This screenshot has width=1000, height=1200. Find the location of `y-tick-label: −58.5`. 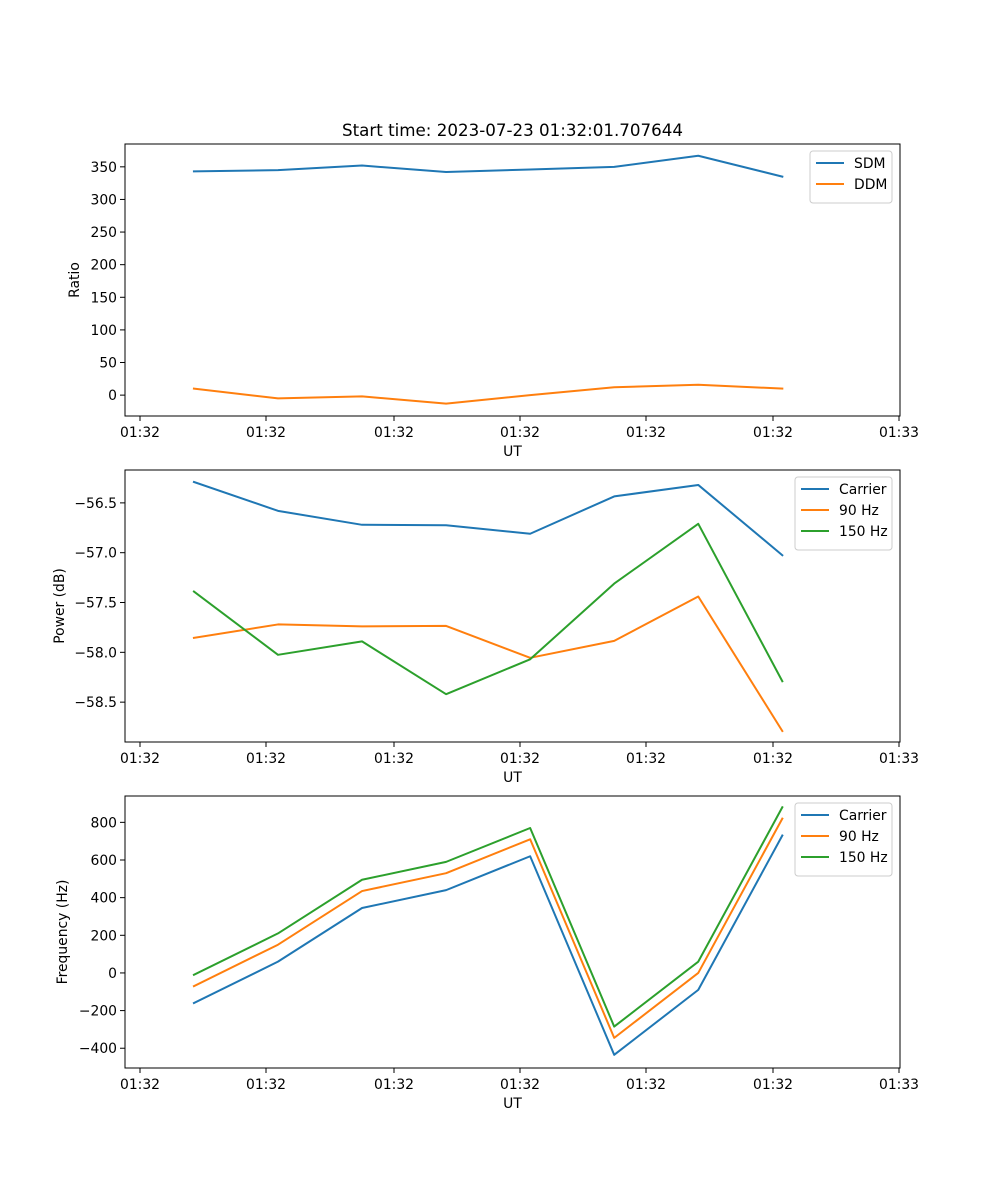

y-tick-label: −58.5 is located at coordinates (95, 703).